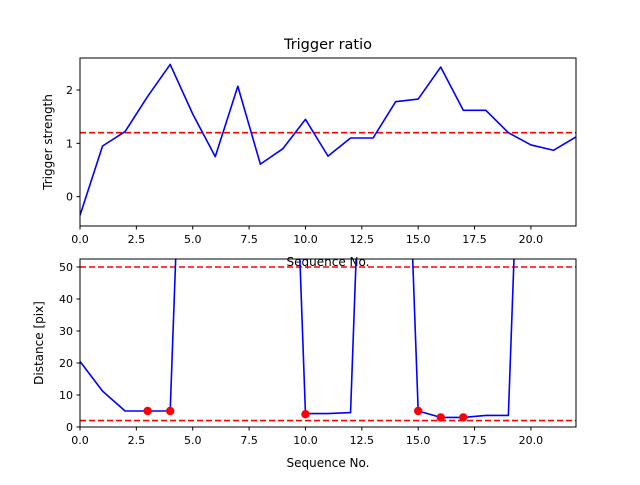 Image resolution: width=640 pixels, height=485 pixels. I want to click on y-tick-label: 30, so click(66, 331).